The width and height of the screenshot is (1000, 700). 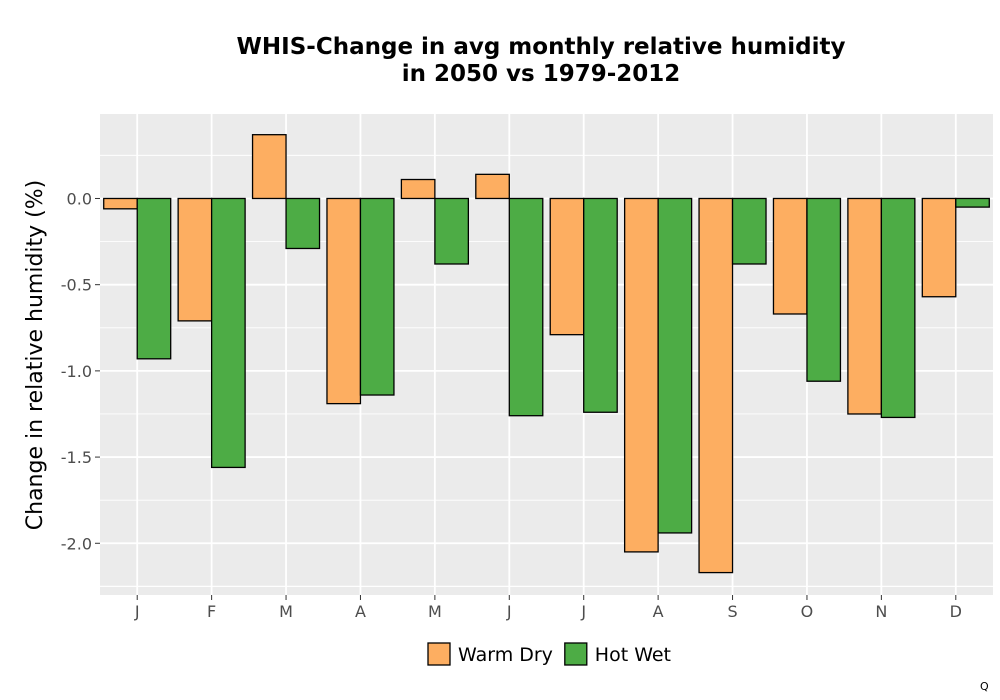 I want to click on y-tick-label: -0.5, so click(x=76, y=285).